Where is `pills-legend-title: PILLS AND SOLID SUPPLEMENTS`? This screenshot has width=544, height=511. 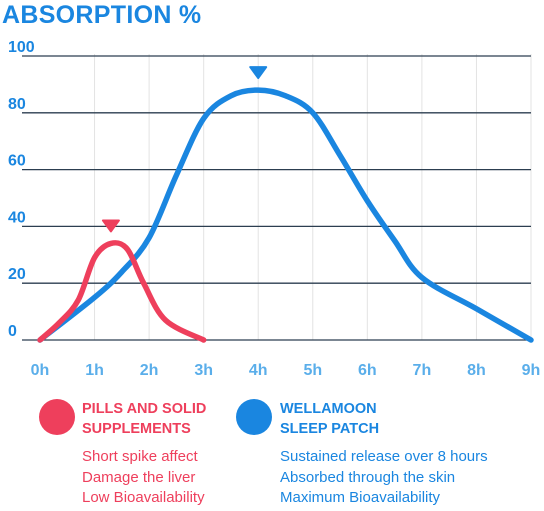 pills-legend-title: PILLS AND SOLID SUPPLEMENTS is located at coordinates (144, 419).